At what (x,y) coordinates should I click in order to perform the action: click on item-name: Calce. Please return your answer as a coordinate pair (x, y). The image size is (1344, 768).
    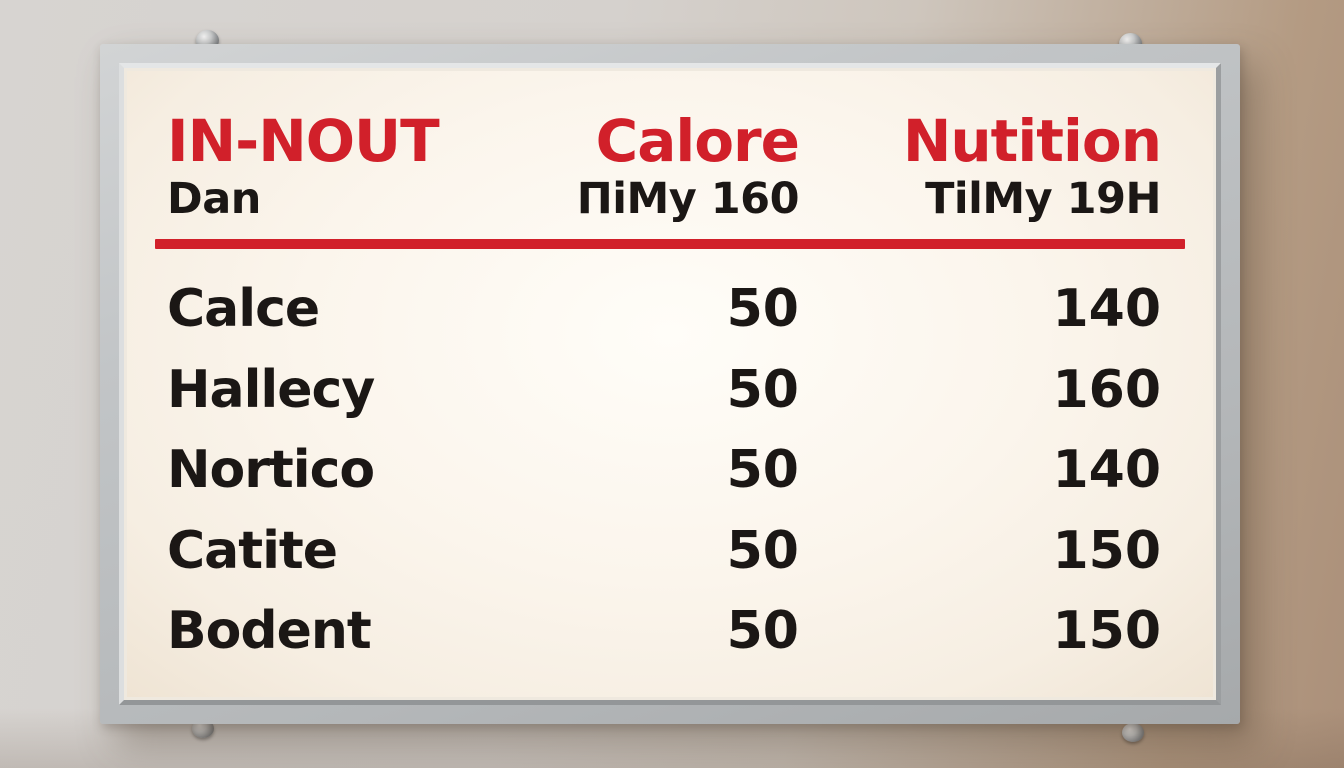
    Looking at the image, I should click on (243, 309).